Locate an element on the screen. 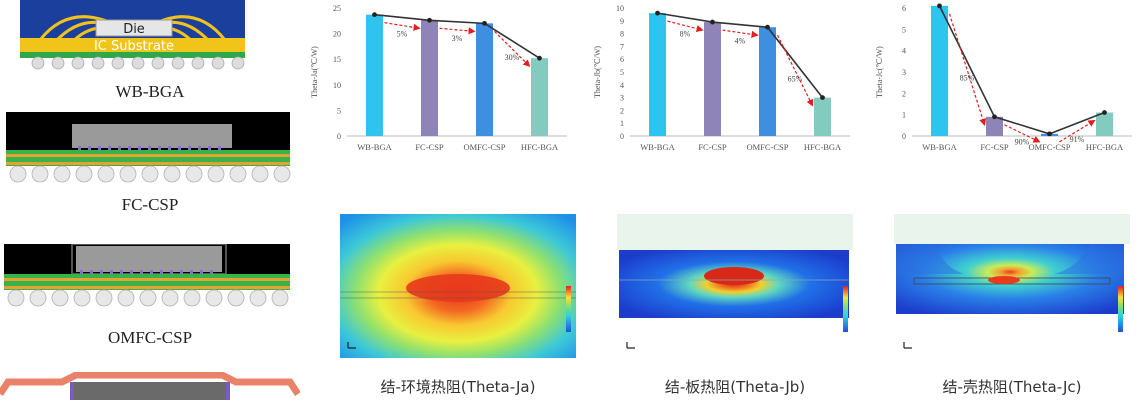 The width and height of the screenshot is (1144, 405). reduction-label: 4% is located at coordinates (740, 41).